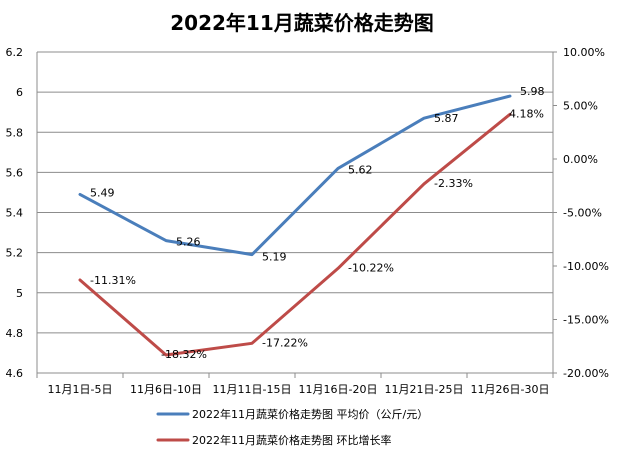 Image resolution: width=617 pixels, height=460 pixels. What do you see at coordinates (80, 389) in the screenshot?
I see `x-axis-tick-label: 11月1日-5日` at bounding box center [80, 389].